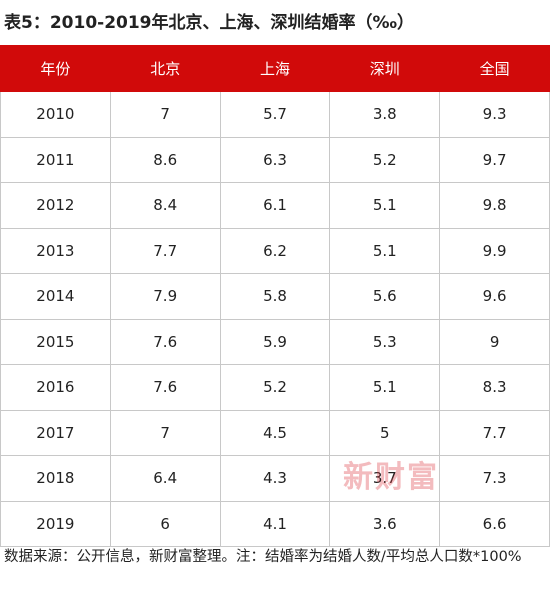 The image size is (550, 590). What do you see at coordinates (391, 477) in the screenshot?
I see `watermark: 新财富` at bounding box center [391, 477].